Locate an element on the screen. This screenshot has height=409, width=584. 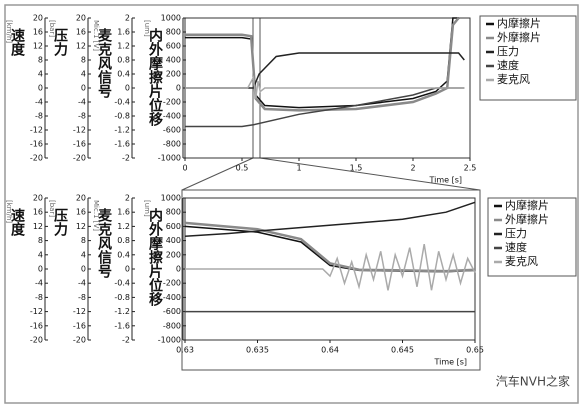
x-tick-label: 0.635 is located at coordinates (257, 350).